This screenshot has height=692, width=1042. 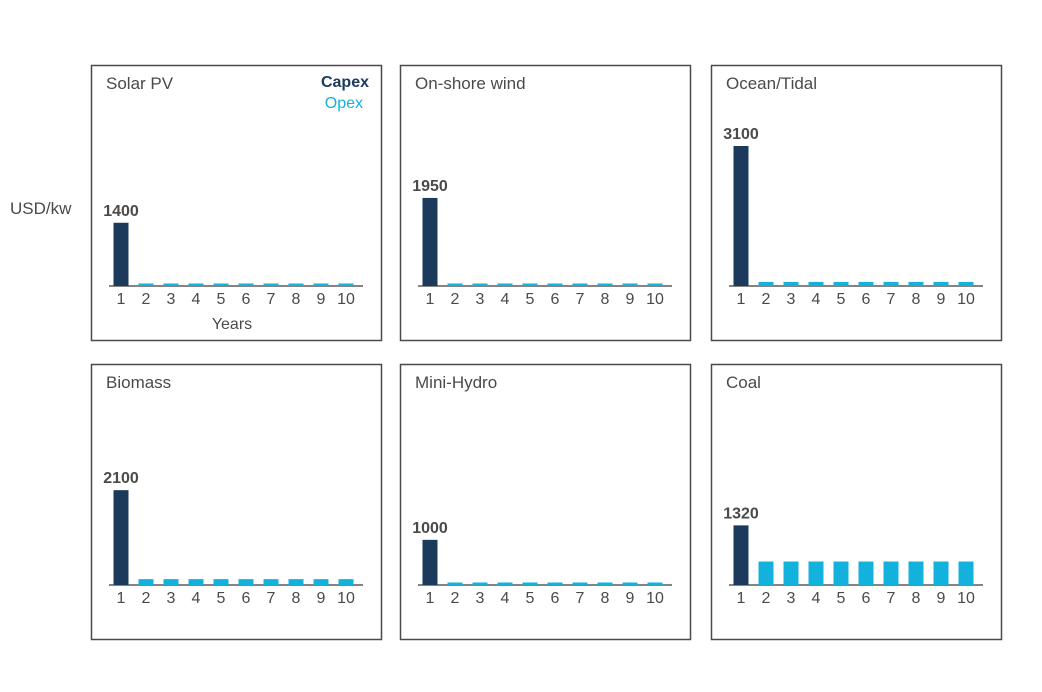 I want to click on capex-data-label: 2100, so click(x=121, y=478).